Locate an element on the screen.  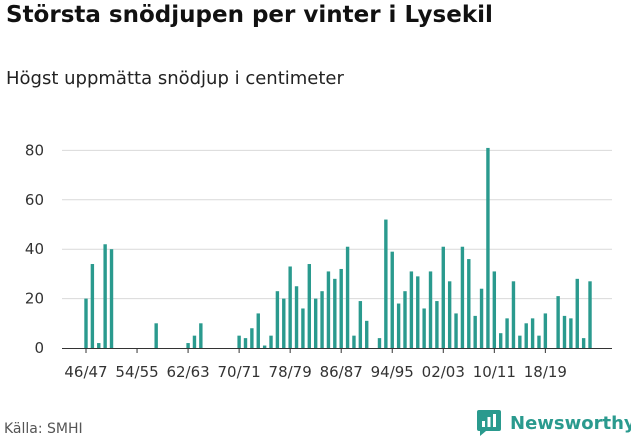
brand-logo: Newsworthy is located at coordinates (553, 423).